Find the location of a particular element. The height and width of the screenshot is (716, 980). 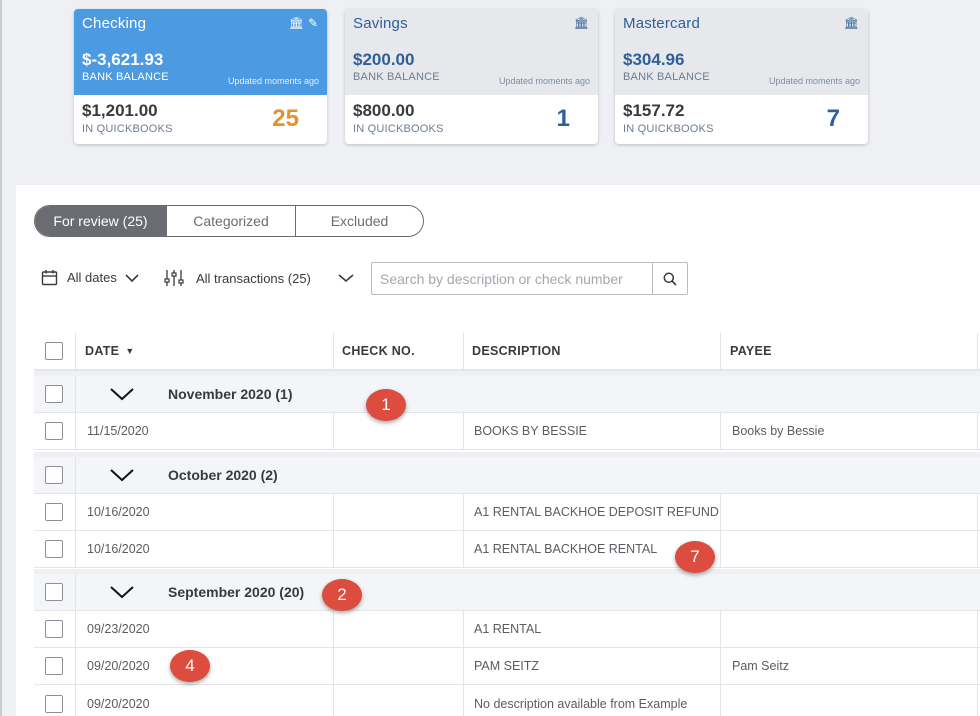

quickbooks-balance: $157.72 is located at coordinates (654, 110).